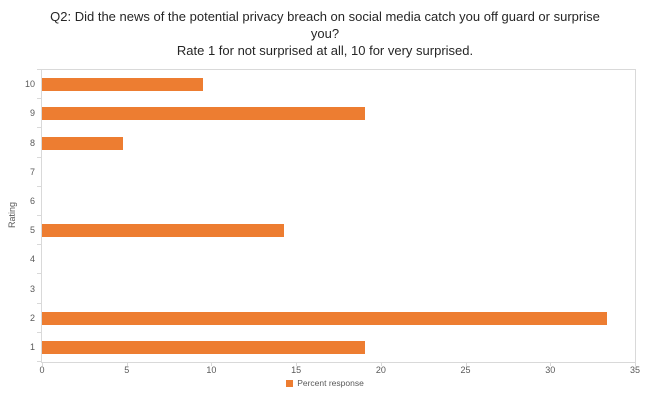  I want to click on y-tick-label-7: 7, so click(32, 171).